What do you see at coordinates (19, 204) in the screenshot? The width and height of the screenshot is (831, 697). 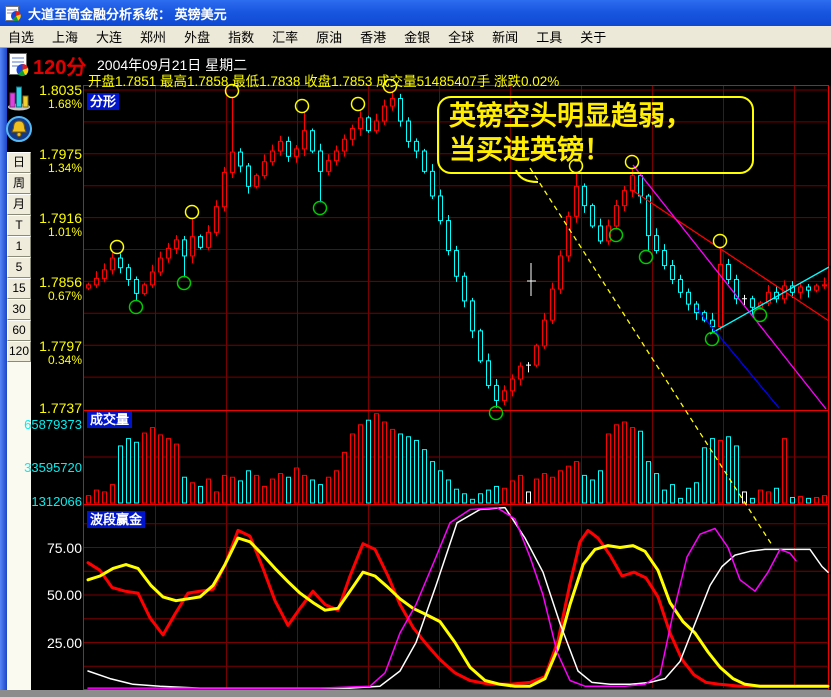 I see `period-button-月: 月` at bounding box center [19, 204].